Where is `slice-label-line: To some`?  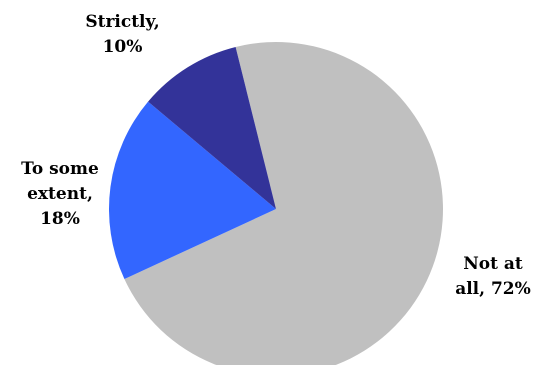
slice-label-line: To some is located at coordinates (60, 169).